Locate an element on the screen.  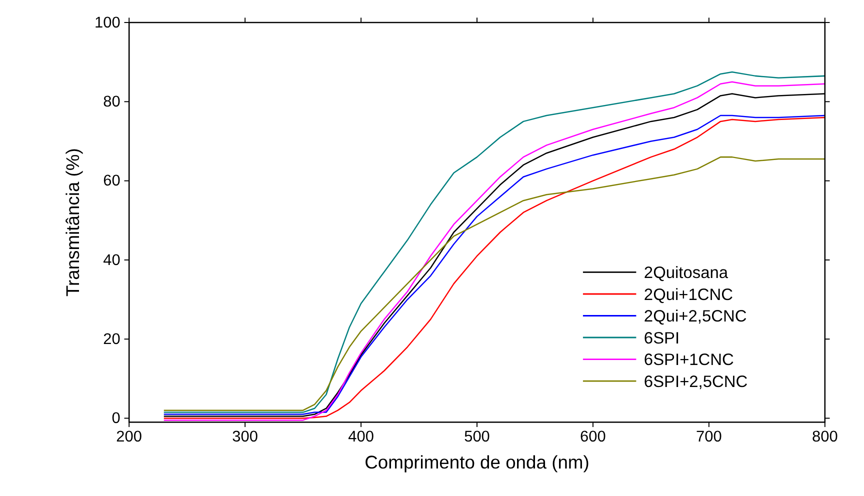
x-tick-label: 500 is located at coordinates (477, 437).